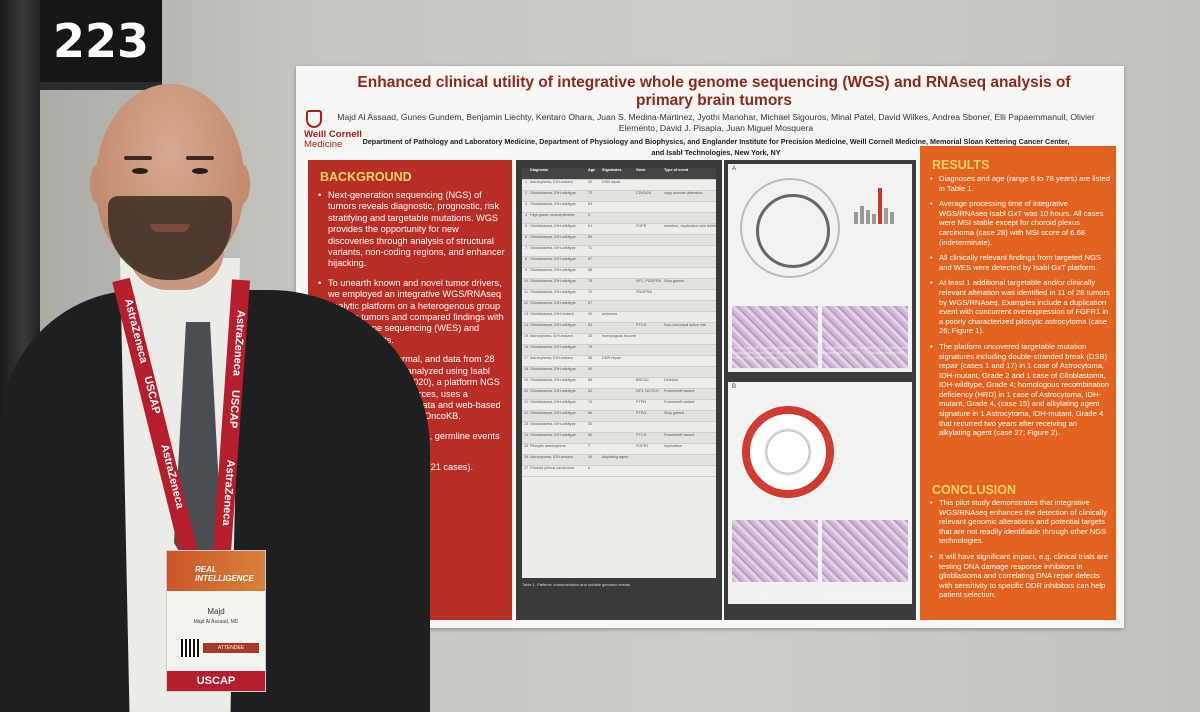  What do you see at coordinates (690, 226) in the screenshot?
I see `table-cell: insertion, duplication and deletion` at bounding box center [690, 226].